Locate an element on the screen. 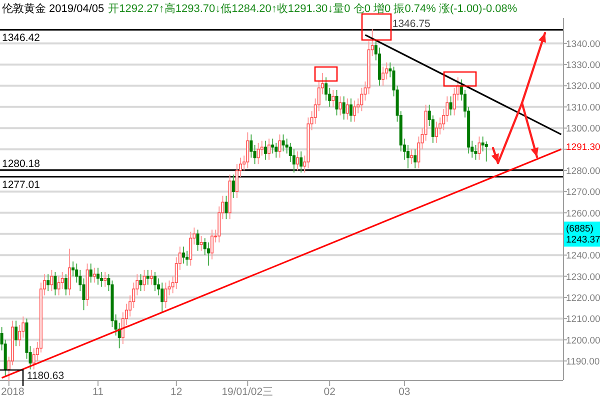 The height and width of the screenshot is (400, 600). y-tick-label: 1190.00 is located at coordinates (583, 362).